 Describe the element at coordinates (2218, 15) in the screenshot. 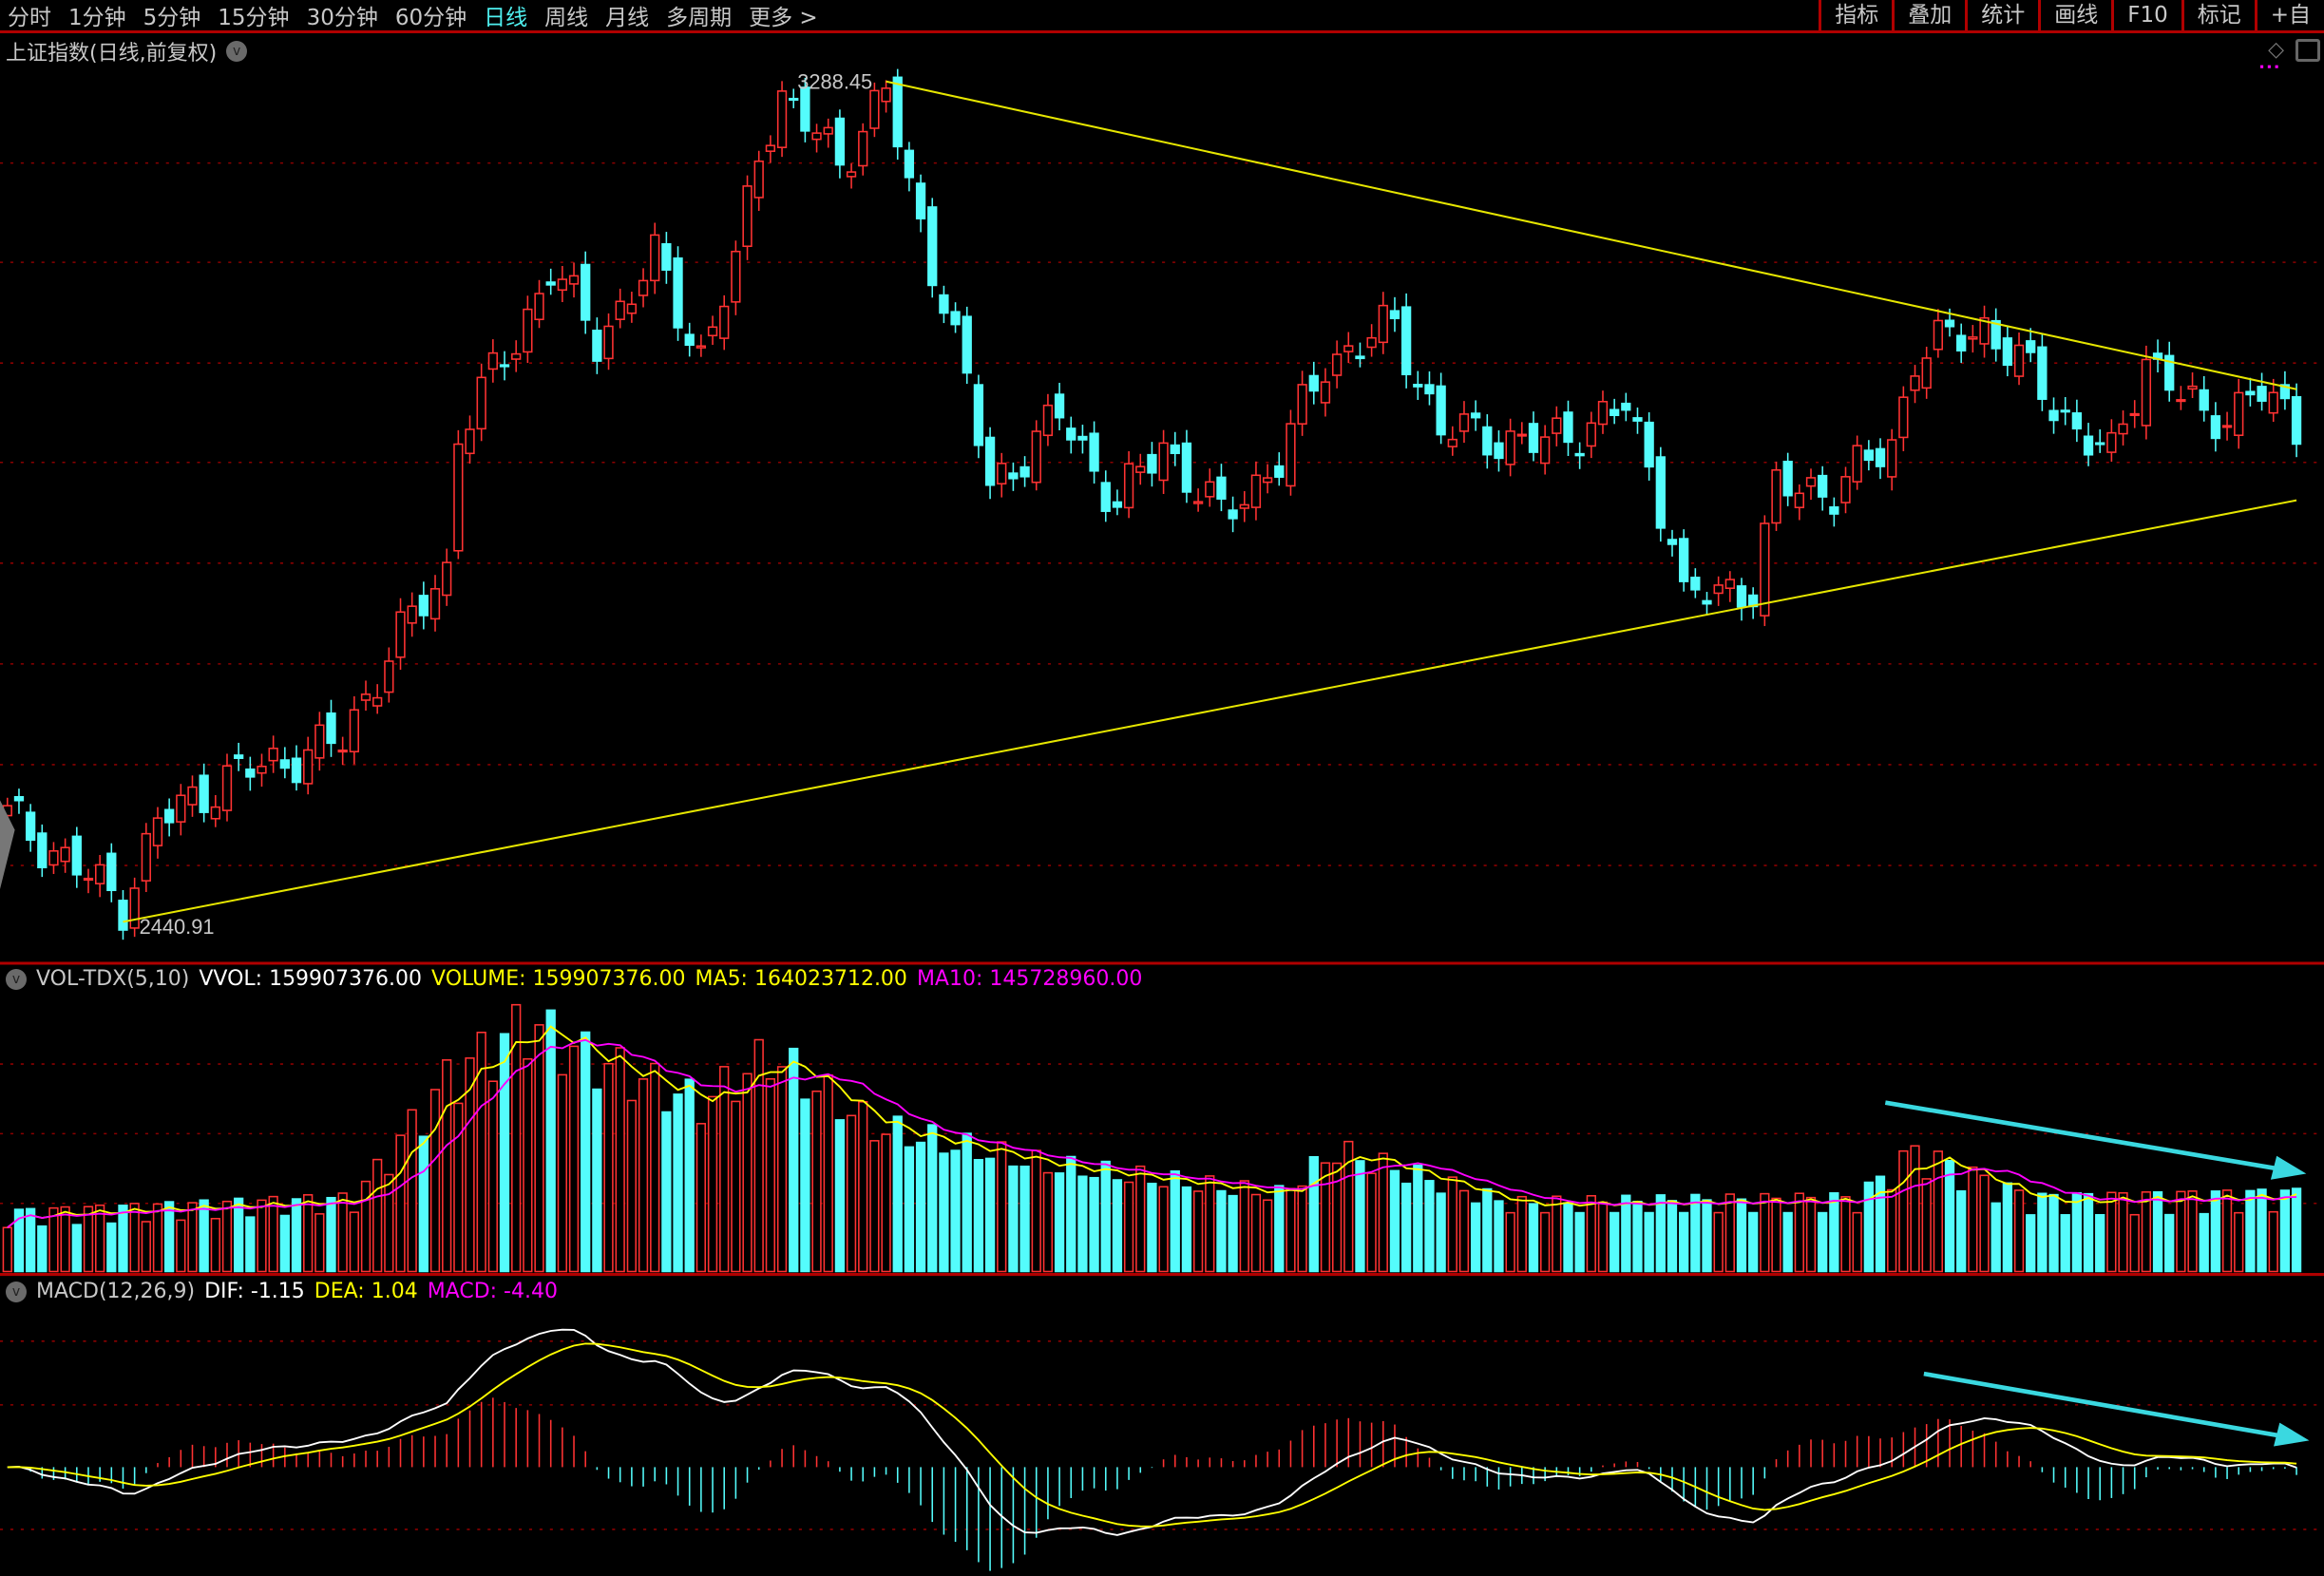

I see `toolbar-button: 标记` at that location.